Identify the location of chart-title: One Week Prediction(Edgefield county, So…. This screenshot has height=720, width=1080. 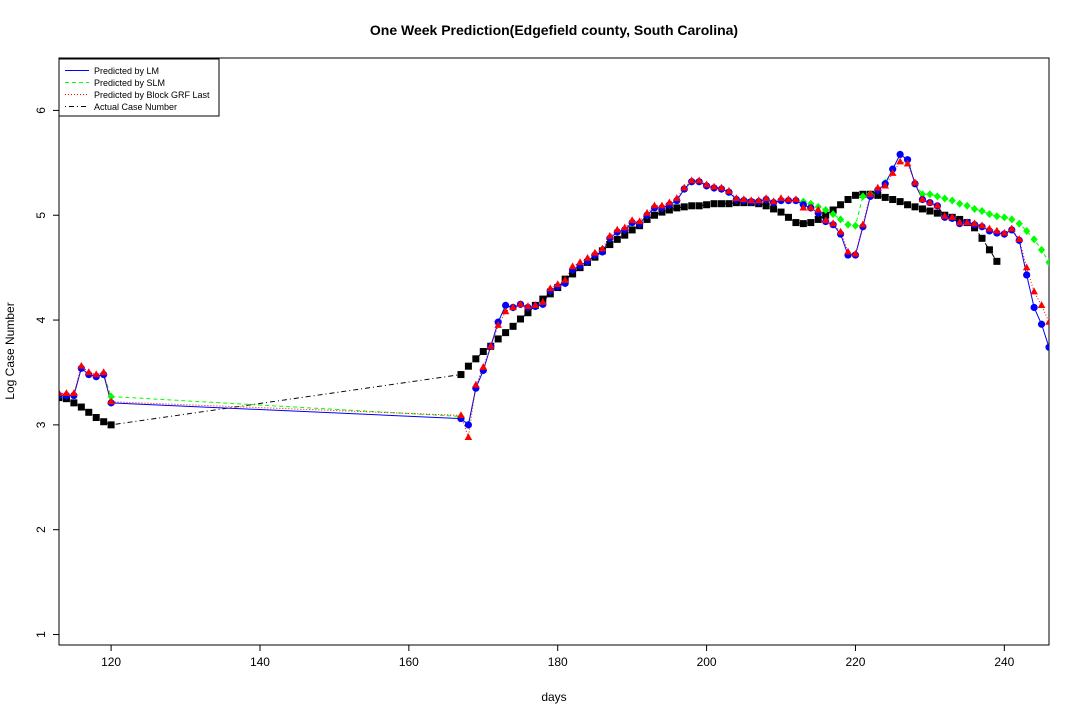
(554, 30).